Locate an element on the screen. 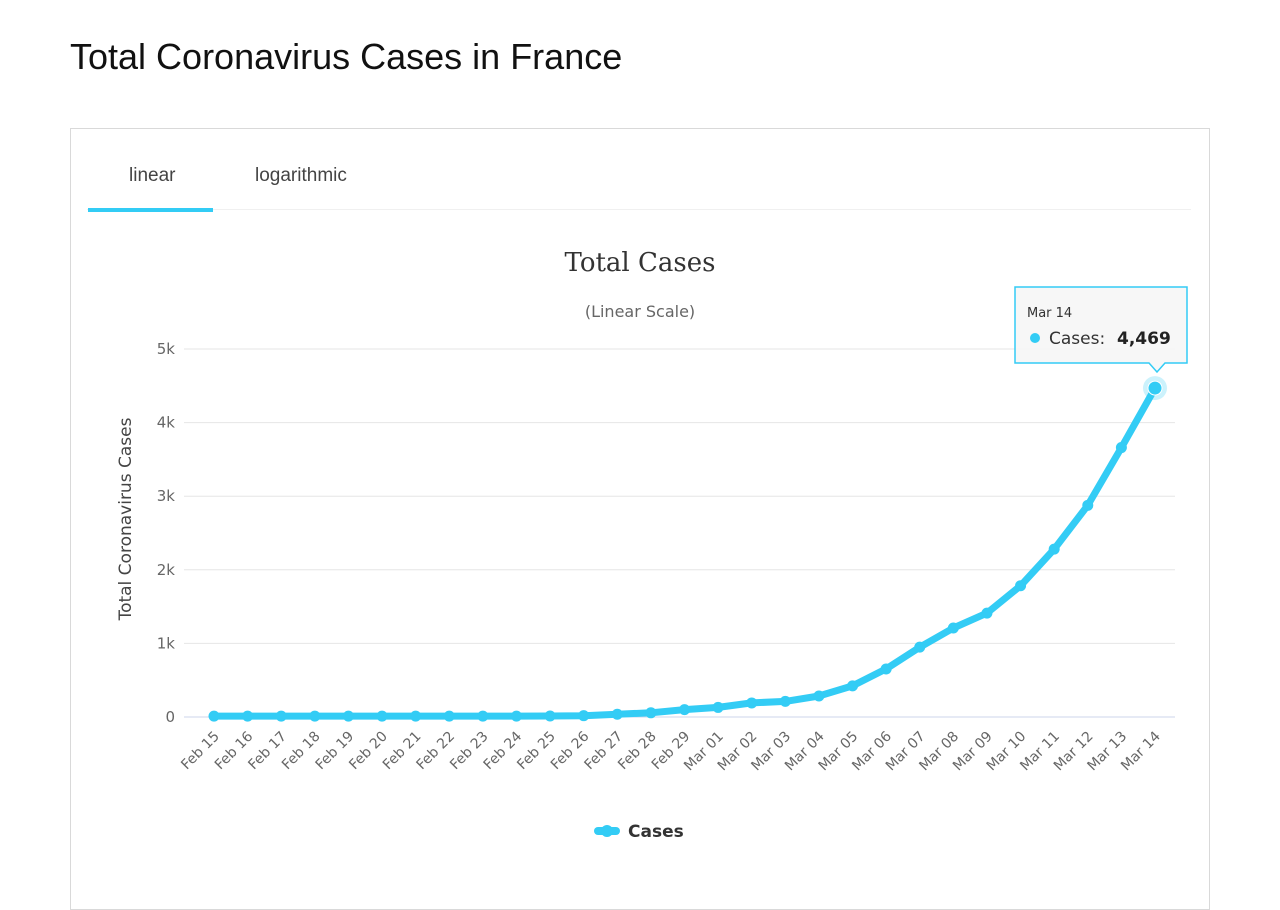  y-axis-ticks: 0 1k 2k 3k 4k 5k is located at coordinates (166, 533).